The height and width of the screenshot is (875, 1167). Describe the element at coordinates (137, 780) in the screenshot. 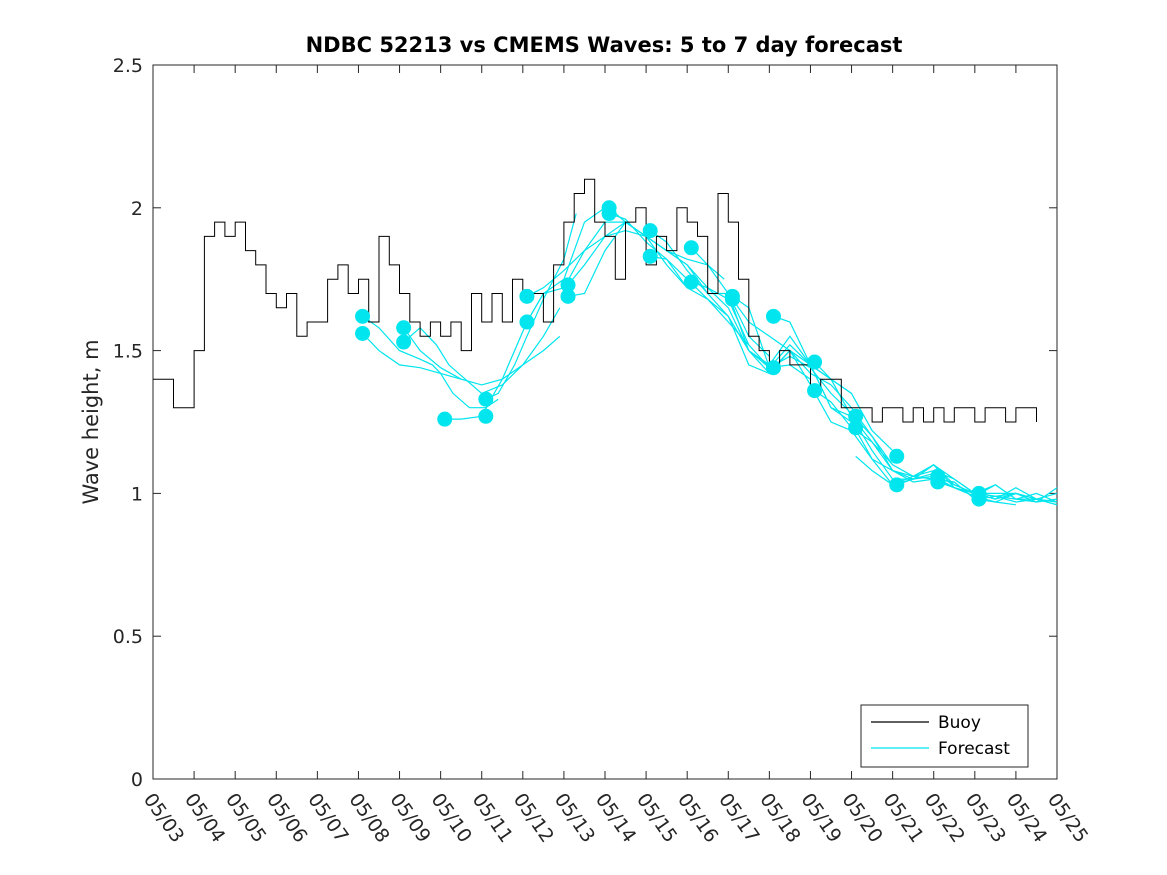

I see `y-tick-label: 0` at that location.